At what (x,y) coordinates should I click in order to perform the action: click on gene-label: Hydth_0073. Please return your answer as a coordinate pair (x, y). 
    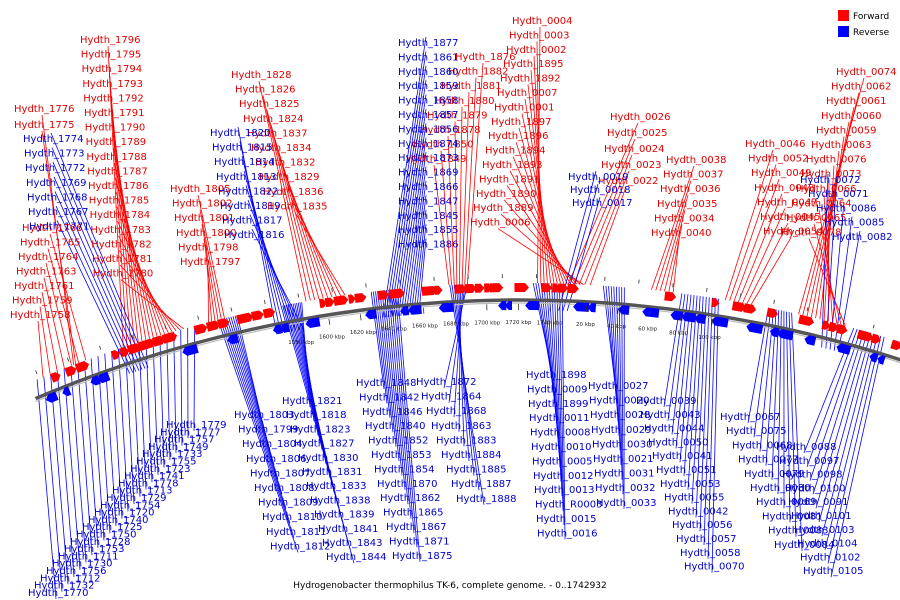
    Looking at the image, I should click on (831, 174).